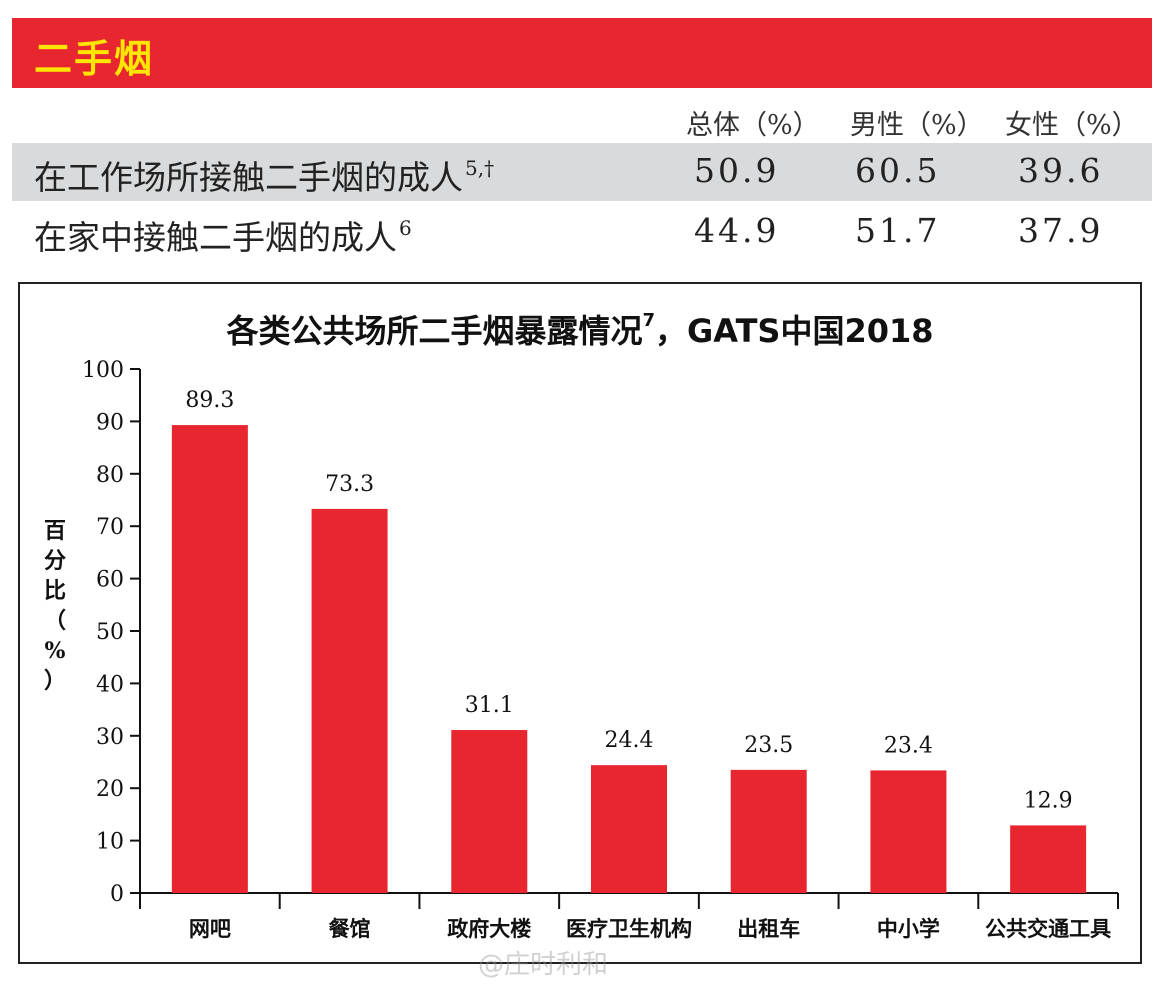  I want to click on header-female: 女性（%）, so click(1072, 125).